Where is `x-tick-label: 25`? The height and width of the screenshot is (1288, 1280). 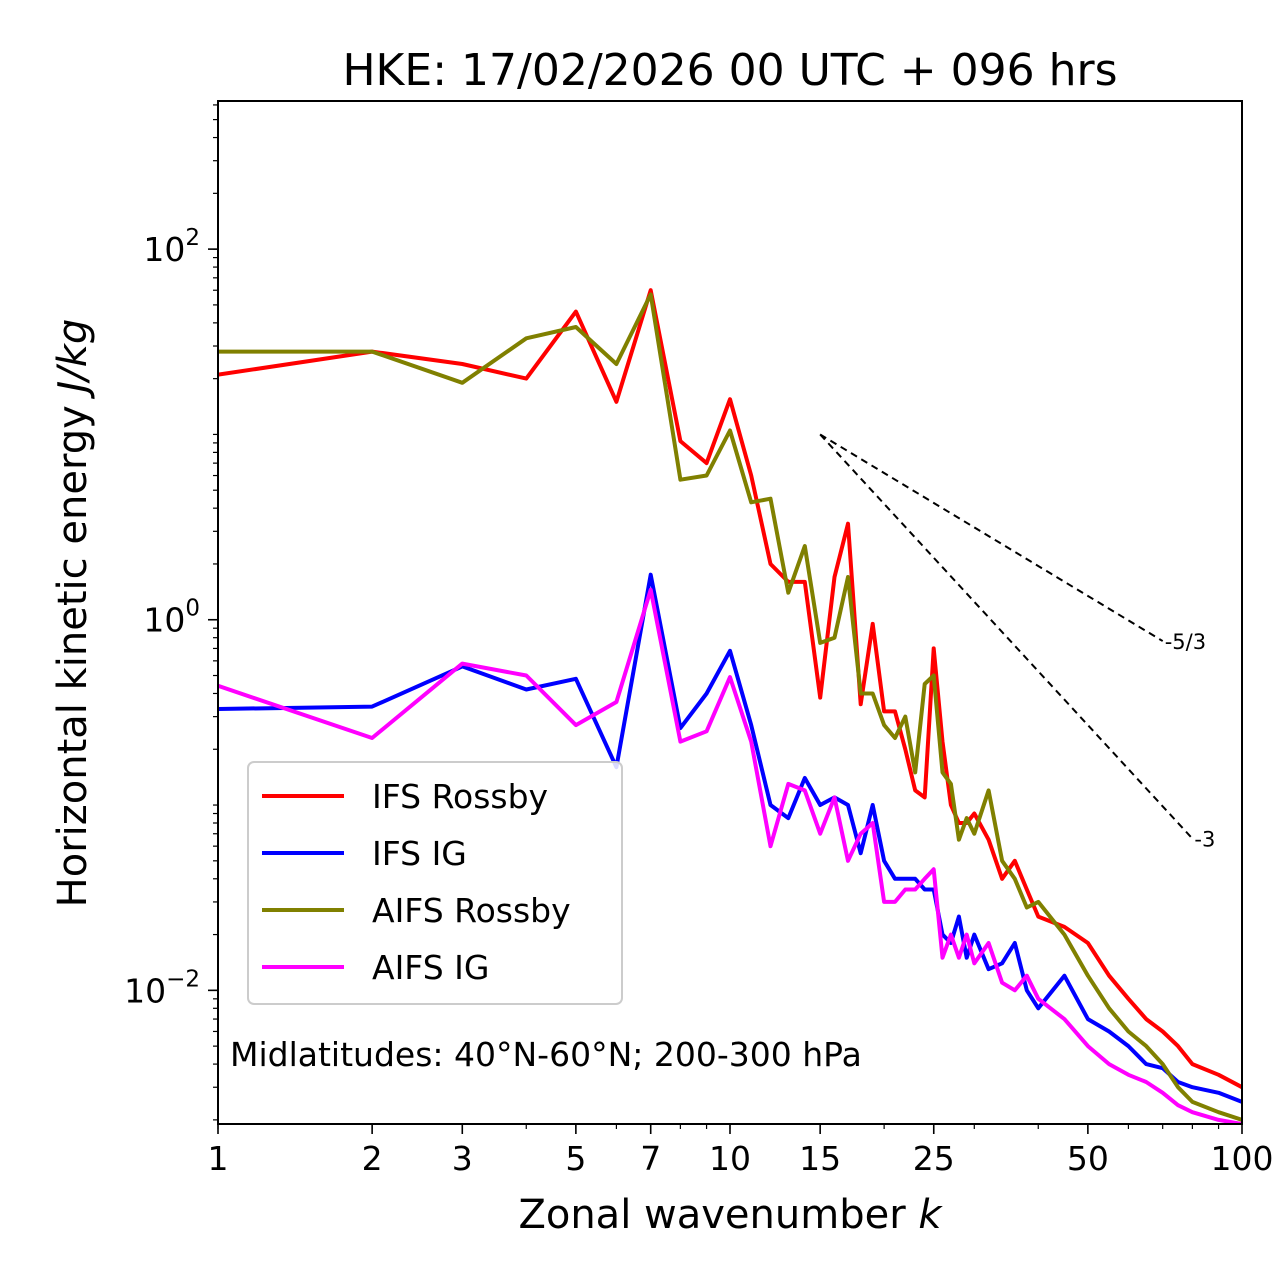
x-tick-label: 25 is located at coordinates (934, 1158).